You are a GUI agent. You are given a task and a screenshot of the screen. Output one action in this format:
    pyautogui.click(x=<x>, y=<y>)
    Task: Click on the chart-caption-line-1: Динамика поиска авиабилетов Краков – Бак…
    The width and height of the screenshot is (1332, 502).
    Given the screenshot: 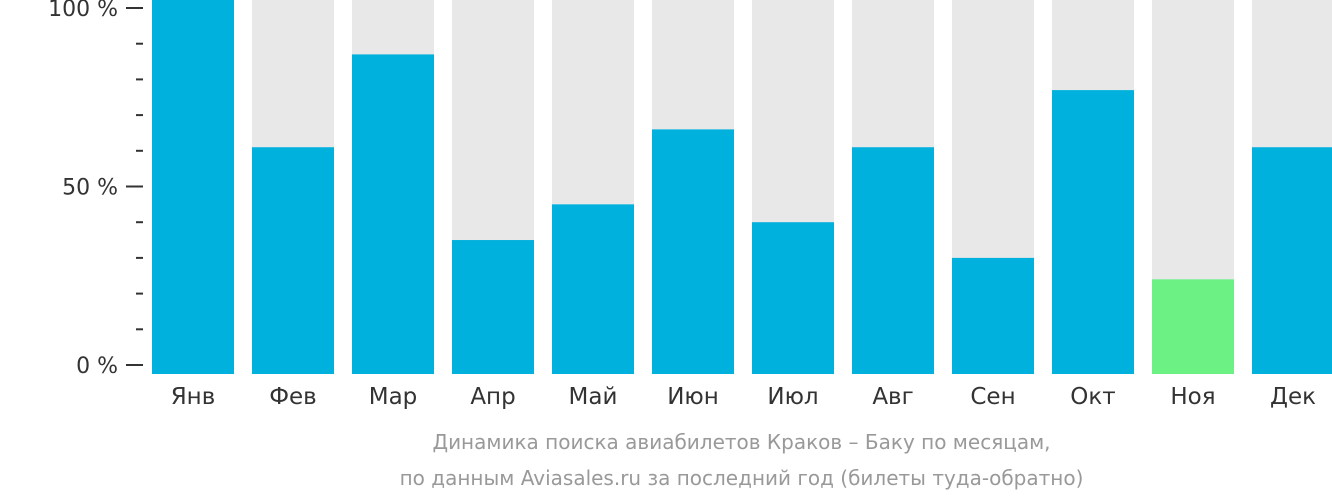 What is the action you would take?
    pyautogui.click(x=741, y=442)
    